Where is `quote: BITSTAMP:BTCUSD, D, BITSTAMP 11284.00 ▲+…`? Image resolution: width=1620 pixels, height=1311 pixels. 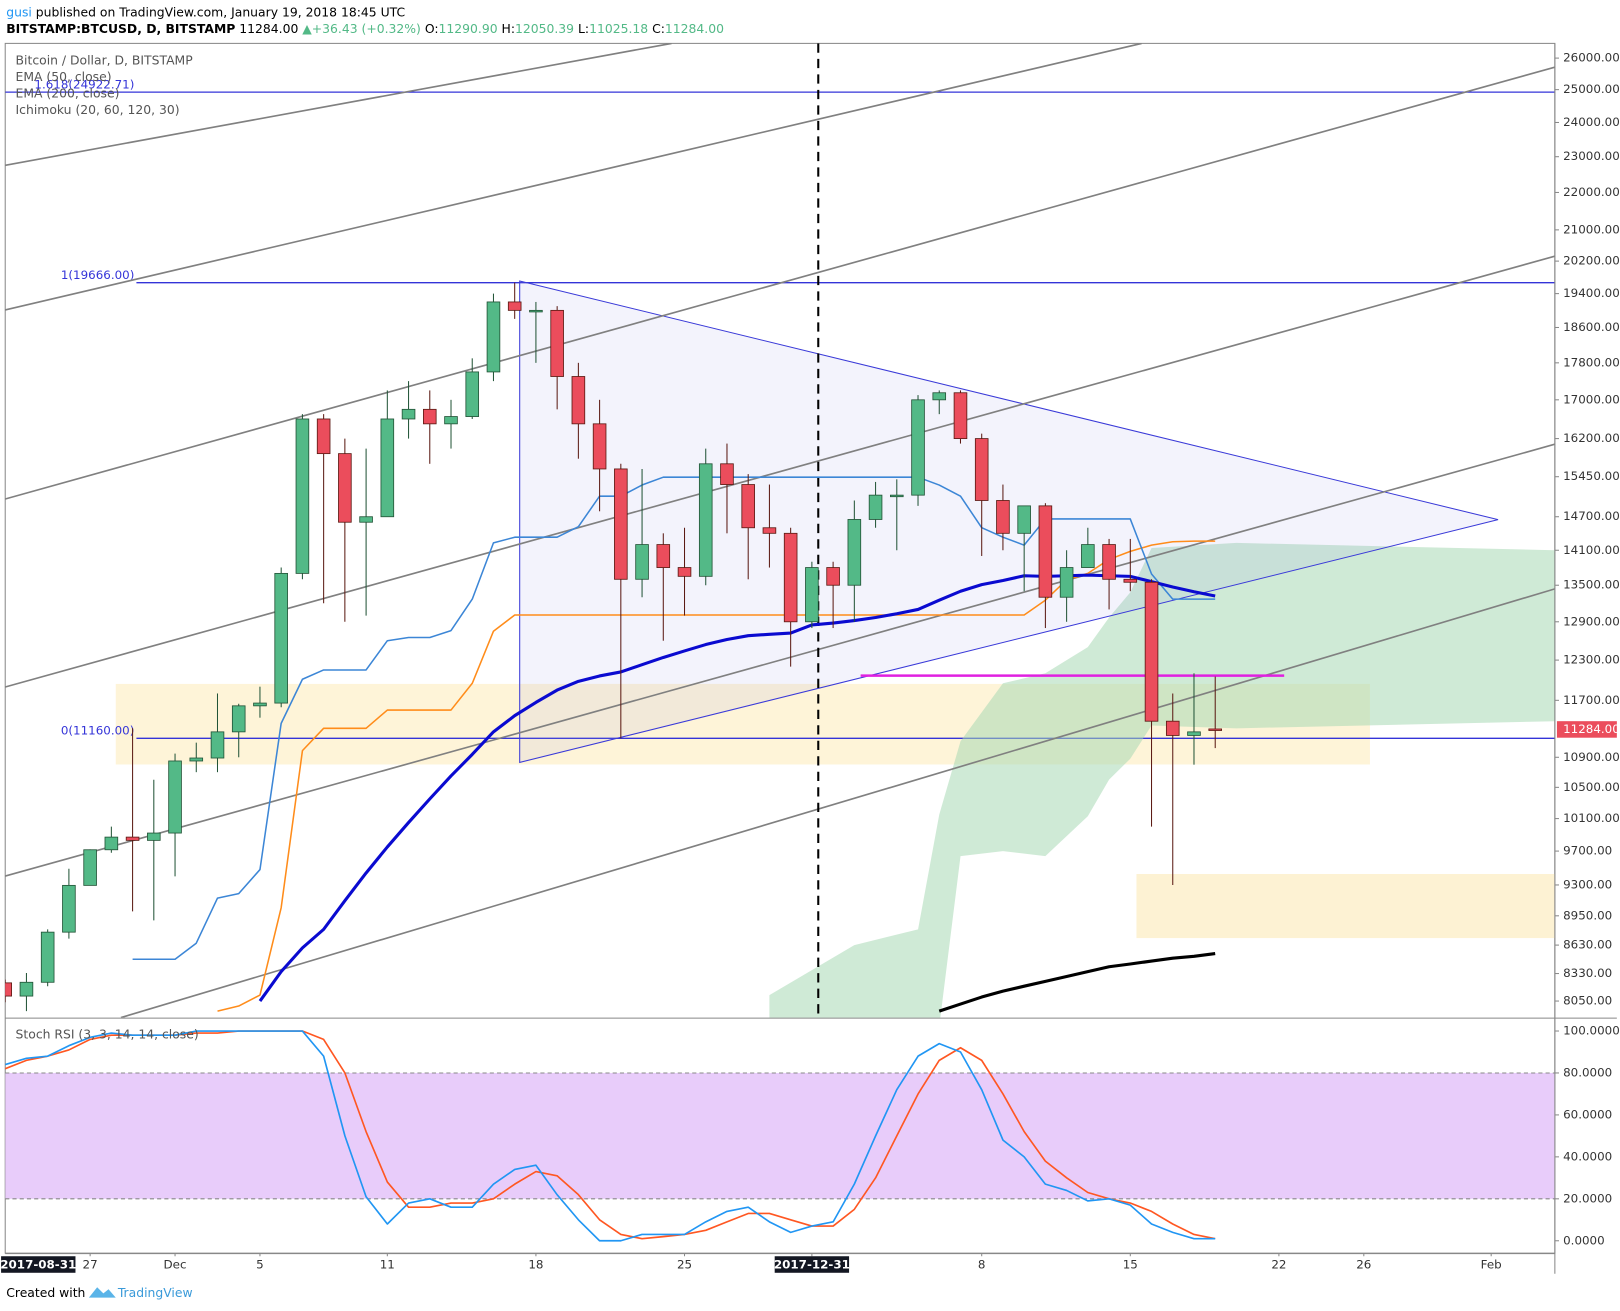 quote: BITSTAMP:BTCUSD, D, BITSTAMP 11284.00 ▲+… is located at coordinates (365, 27).